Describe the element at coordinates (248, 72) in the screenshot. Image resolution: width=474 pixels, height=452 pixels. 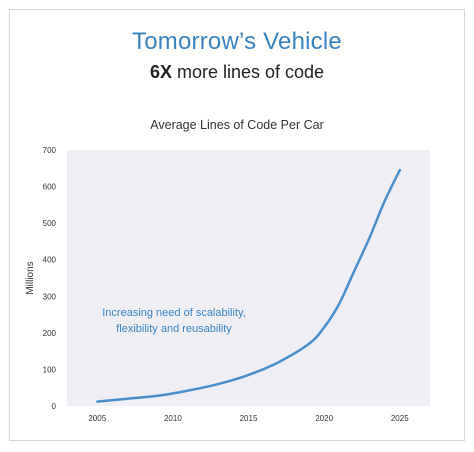
I see `subtitle-text: more lines of code` at that location.